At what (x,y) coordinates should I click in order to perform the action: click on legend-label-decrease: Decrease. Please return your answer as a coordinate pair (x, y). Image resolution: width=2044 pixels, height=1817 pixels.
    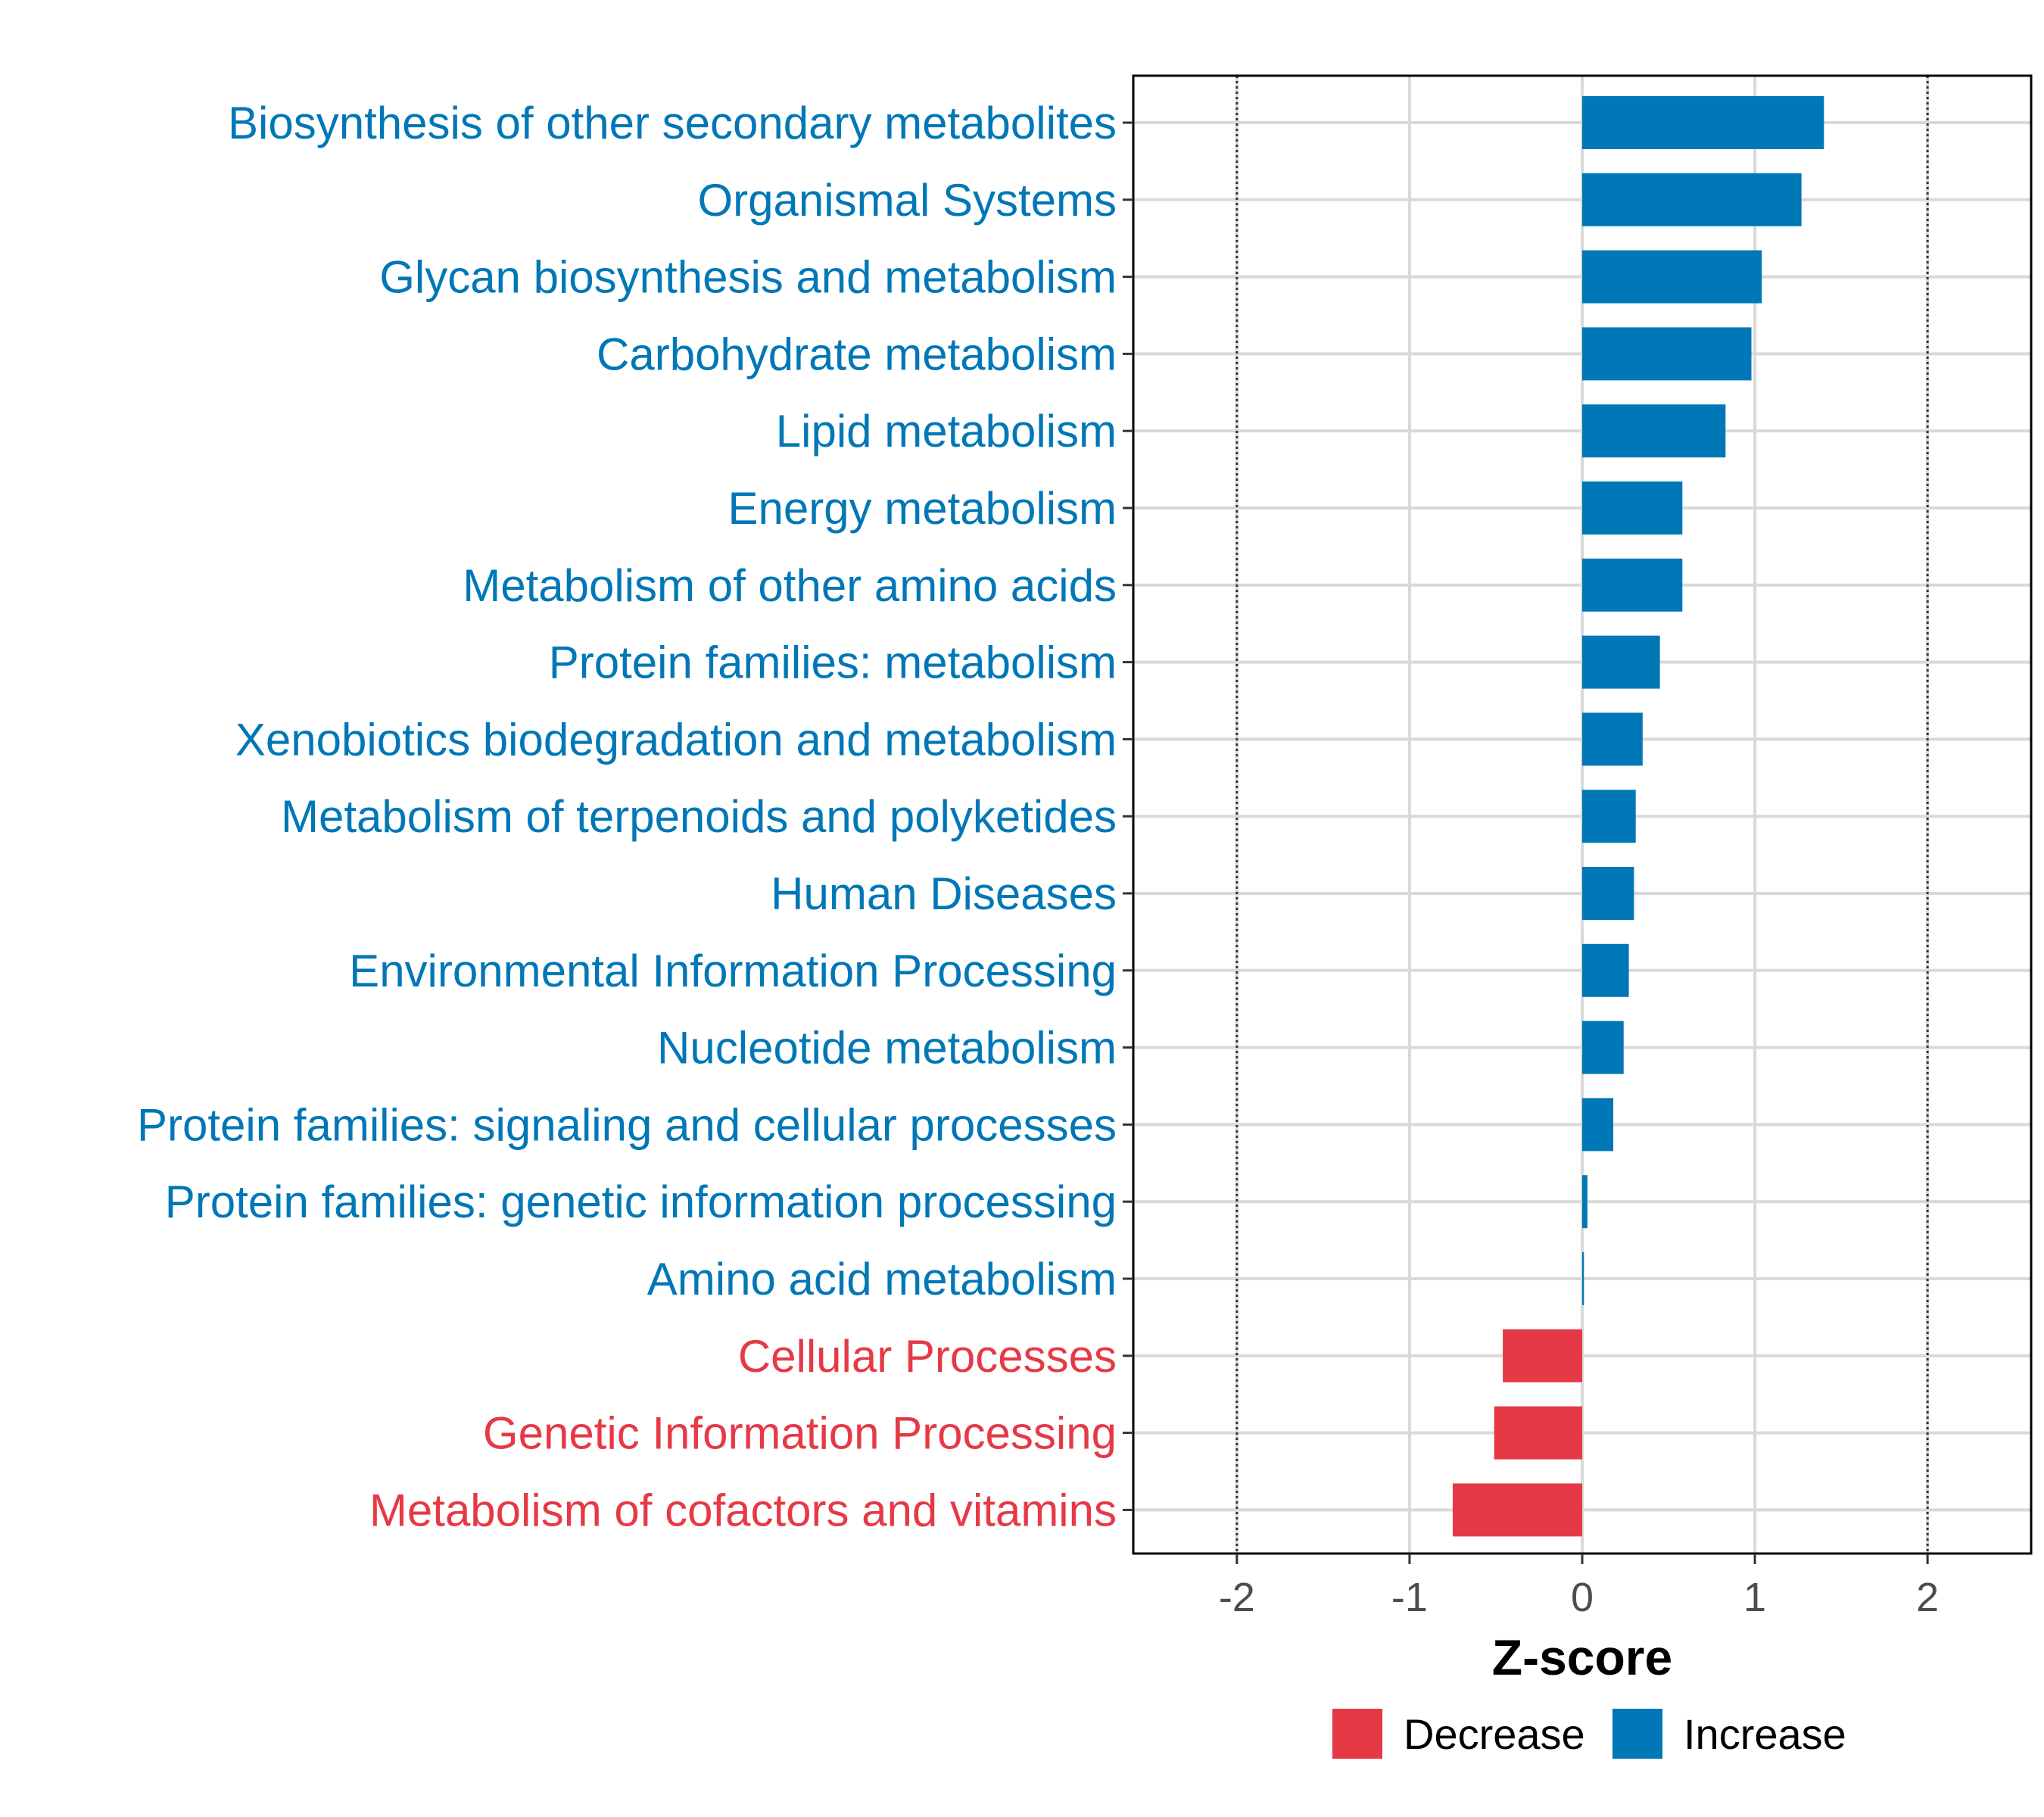
    Looking at the image, I should click on (1494, 1734).